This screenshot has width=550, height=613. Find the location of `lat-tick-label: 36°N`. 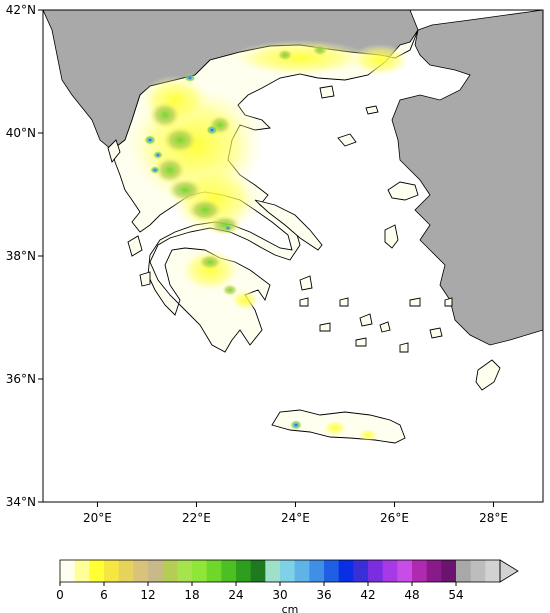

lat-tick-label: 36°N is located at coordinates (21, 379).